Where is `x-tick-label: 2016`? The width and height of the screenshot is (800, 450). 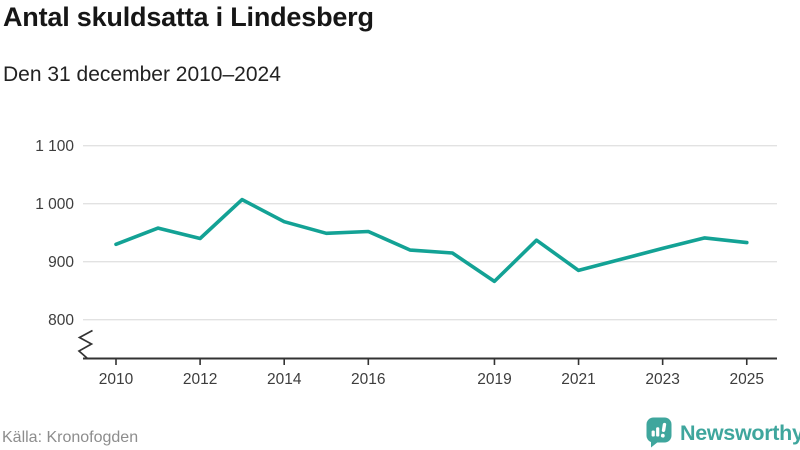
x-tick-label: 2016 is located at coordinates (368, 379).